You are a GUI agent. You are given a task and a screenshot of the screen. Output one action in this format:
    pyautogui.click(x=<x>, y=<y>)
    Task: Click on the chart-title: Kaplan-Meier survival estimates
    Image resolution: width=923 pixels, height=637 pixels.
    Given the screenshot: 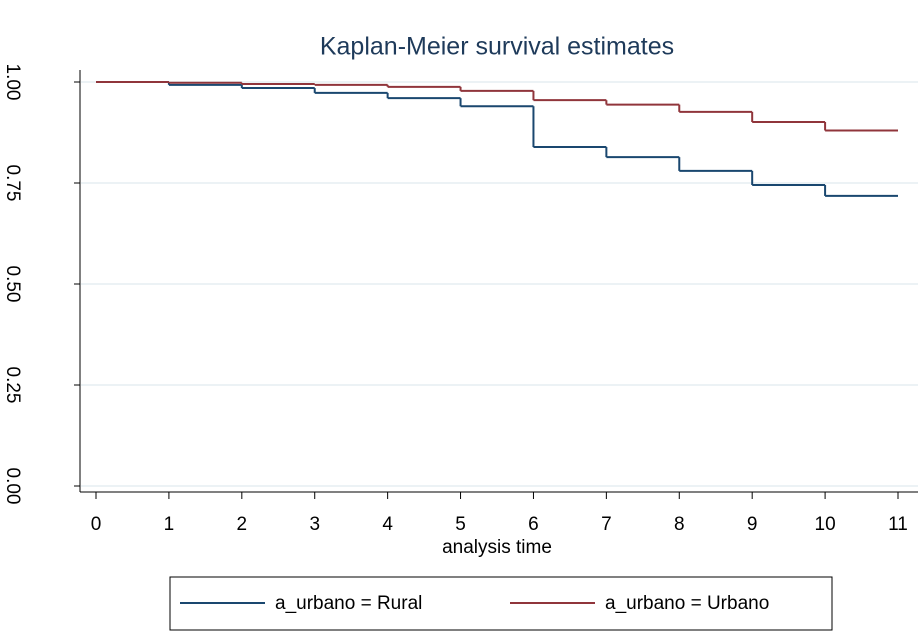 What is the action you would take?
    pyautogui.click(x=497, y=47)
    